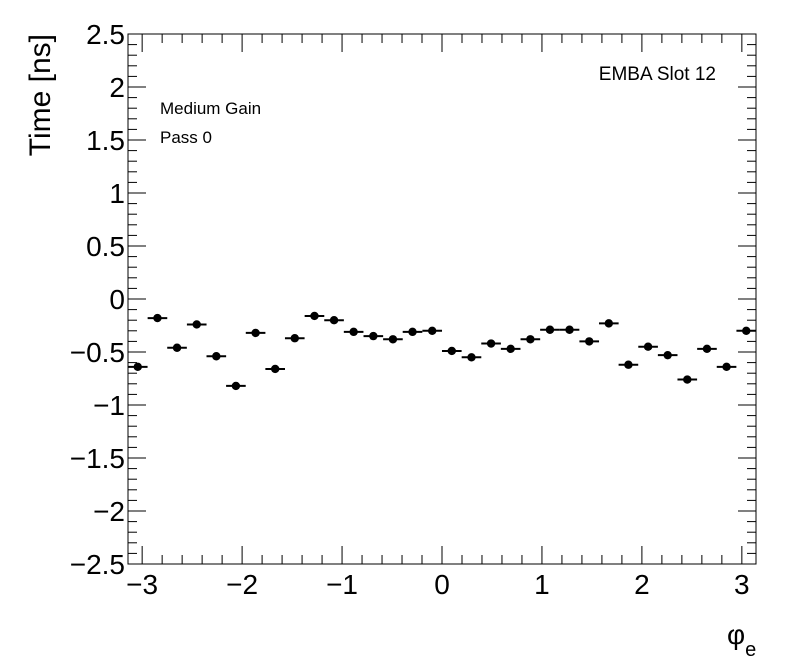  What do you see at coordinates (210, 108) in the screenshot?
I see `gain-annotation: Medium Gain` at bounding box center [210, 108].